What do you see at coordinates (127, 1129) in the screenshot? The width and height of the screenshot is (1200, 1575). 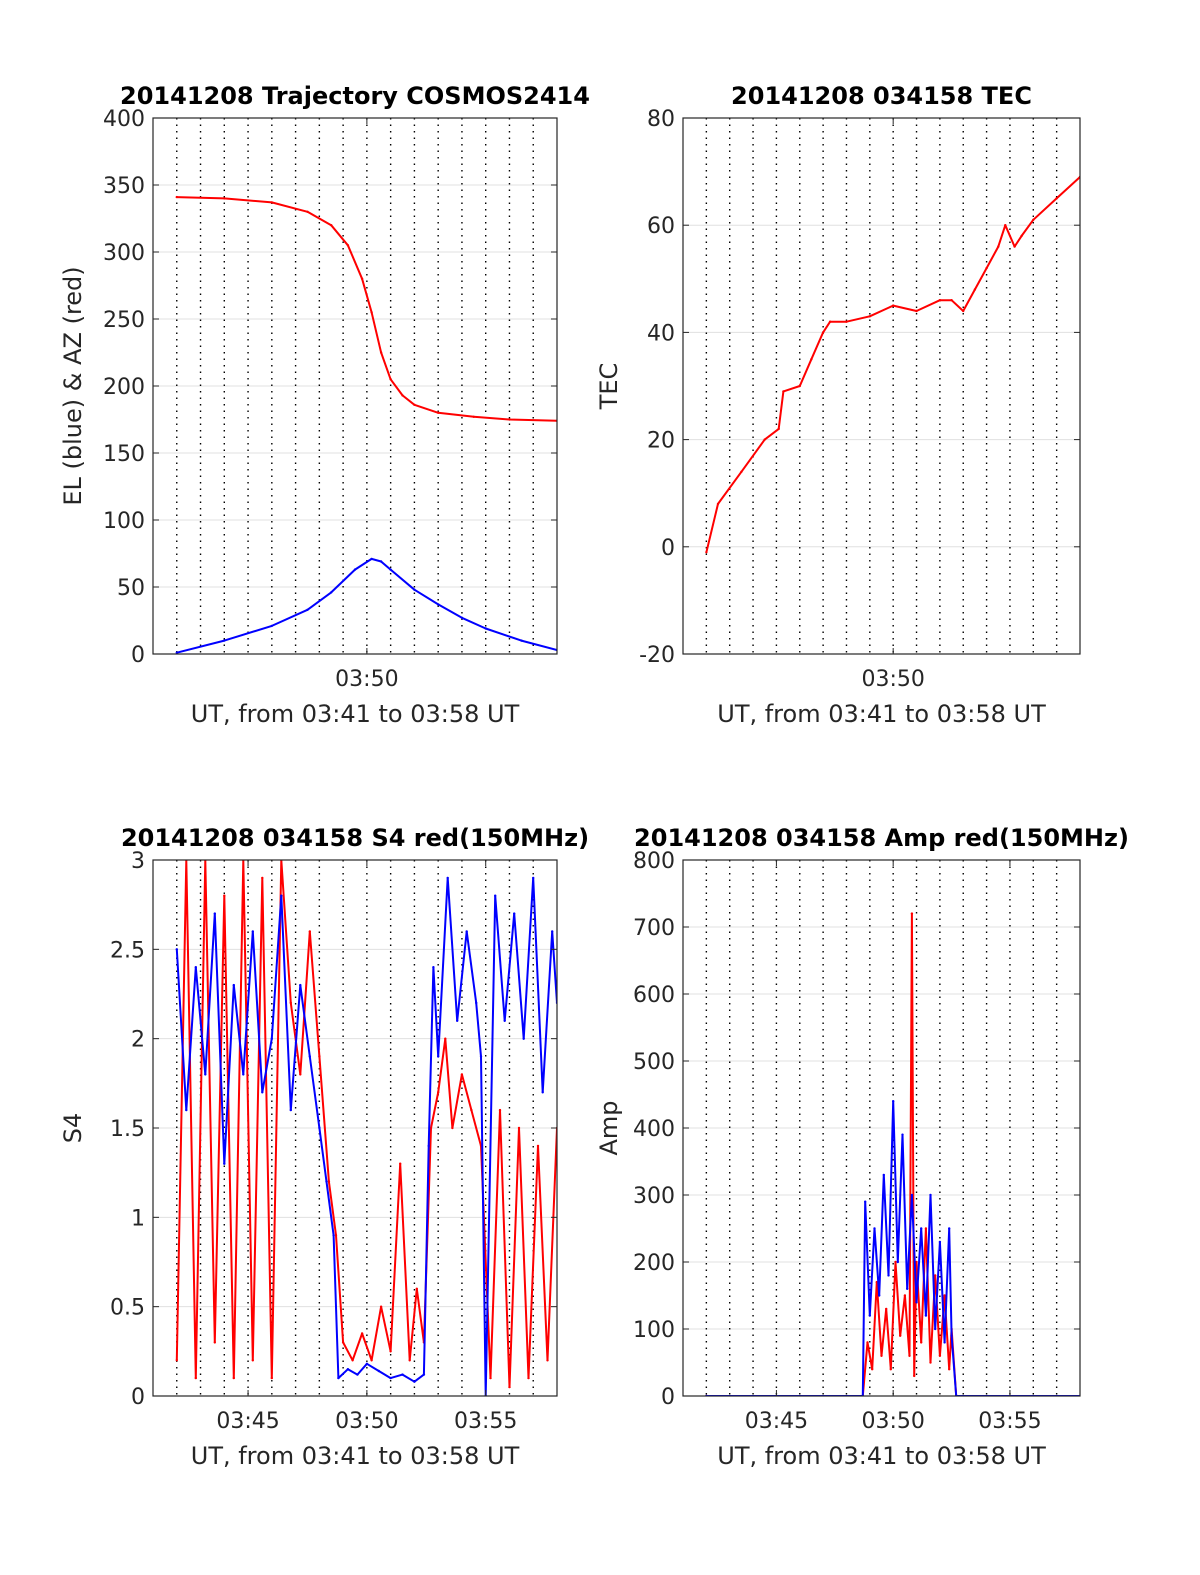 I see `y-tick-label: 1.5` at bounding box center [127, 1129].